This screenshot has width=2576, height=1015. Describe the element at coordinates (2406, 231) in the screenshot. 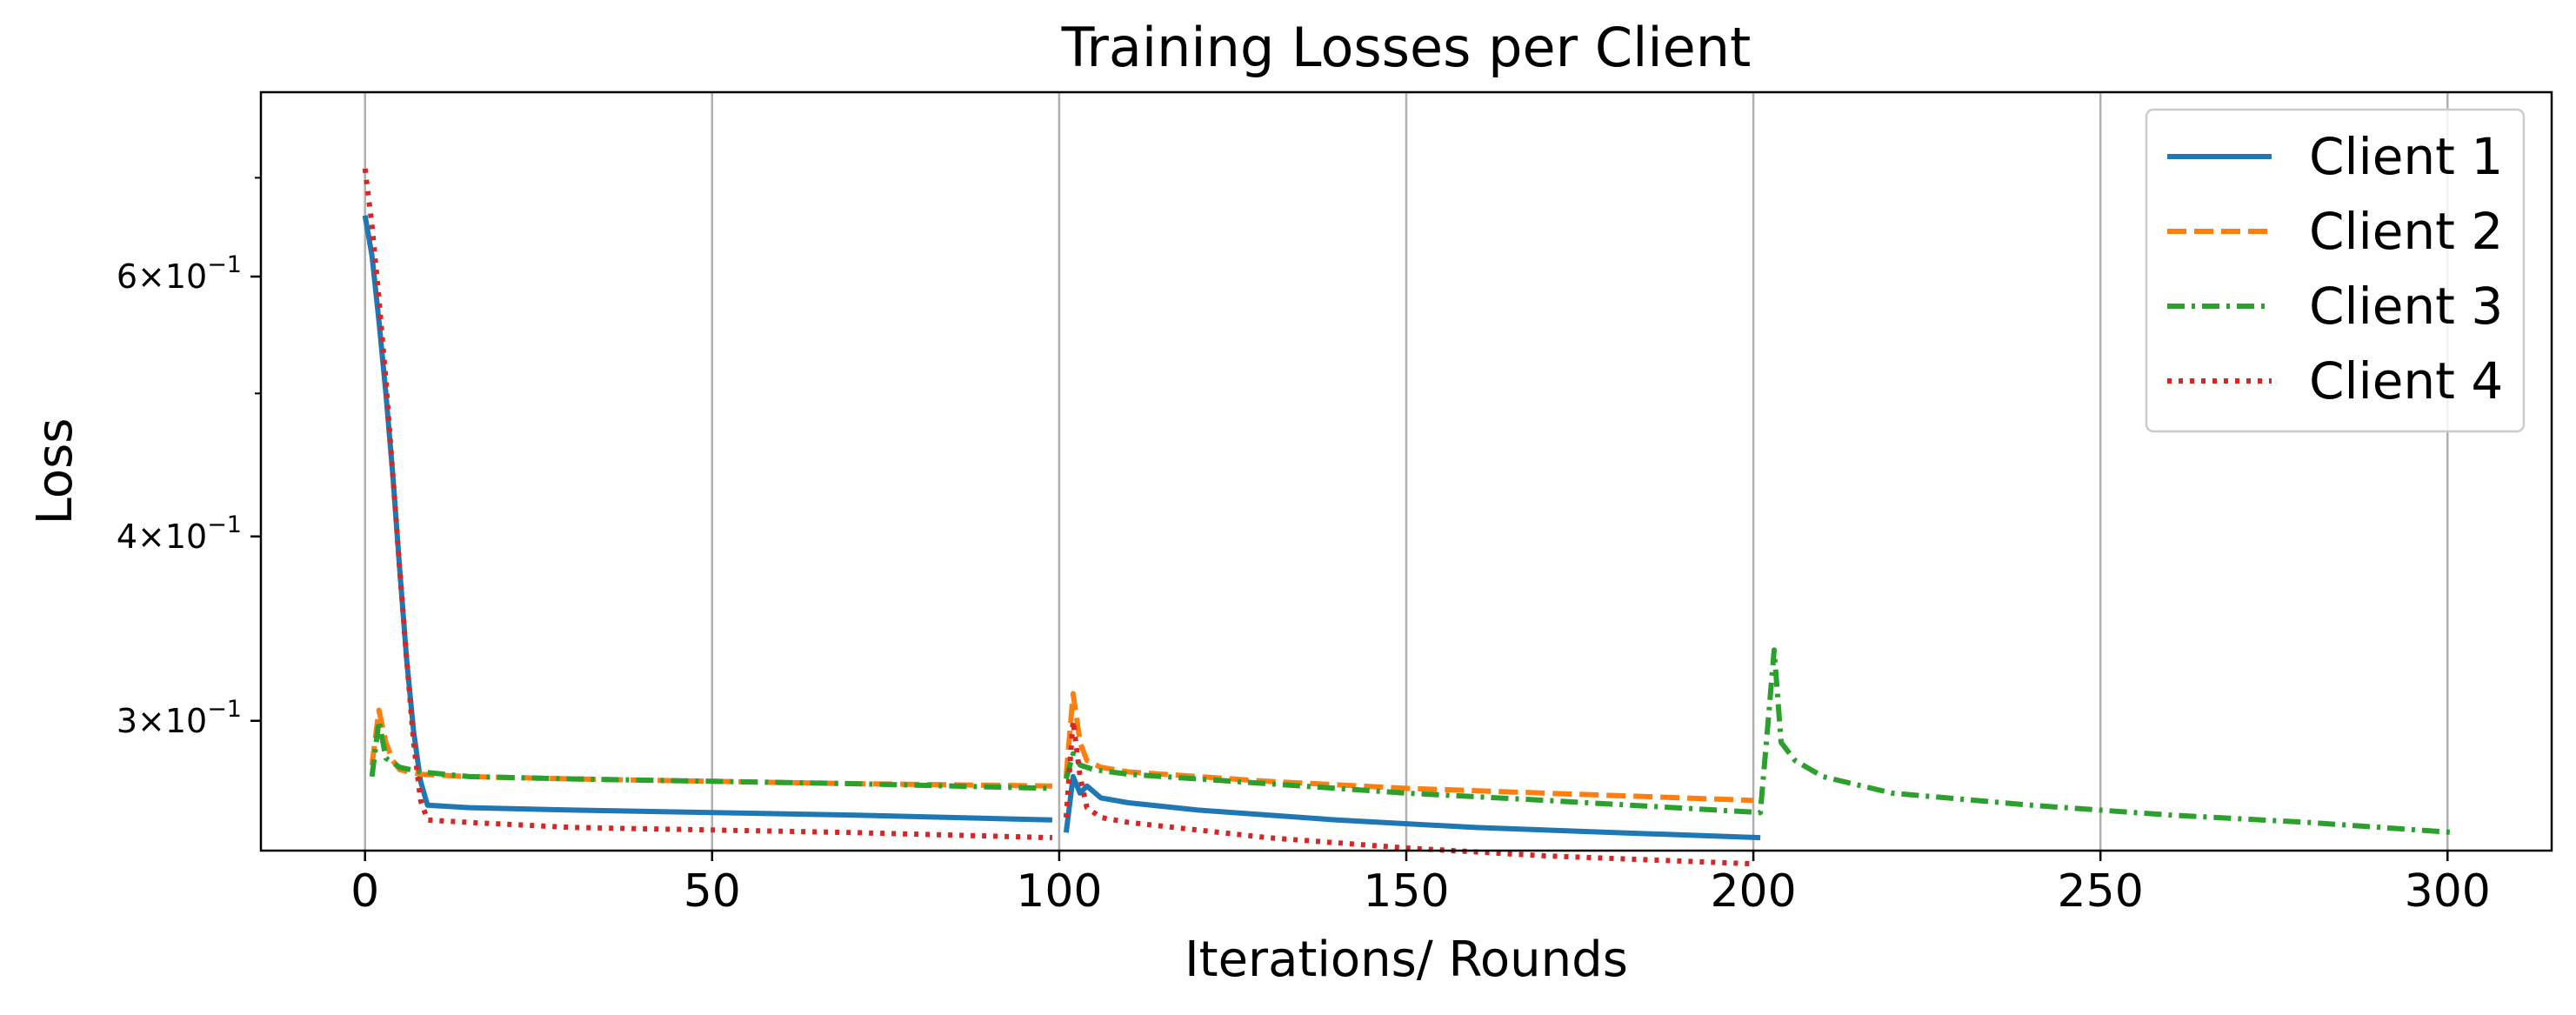

I see `legend-label: Client 2` at that location.